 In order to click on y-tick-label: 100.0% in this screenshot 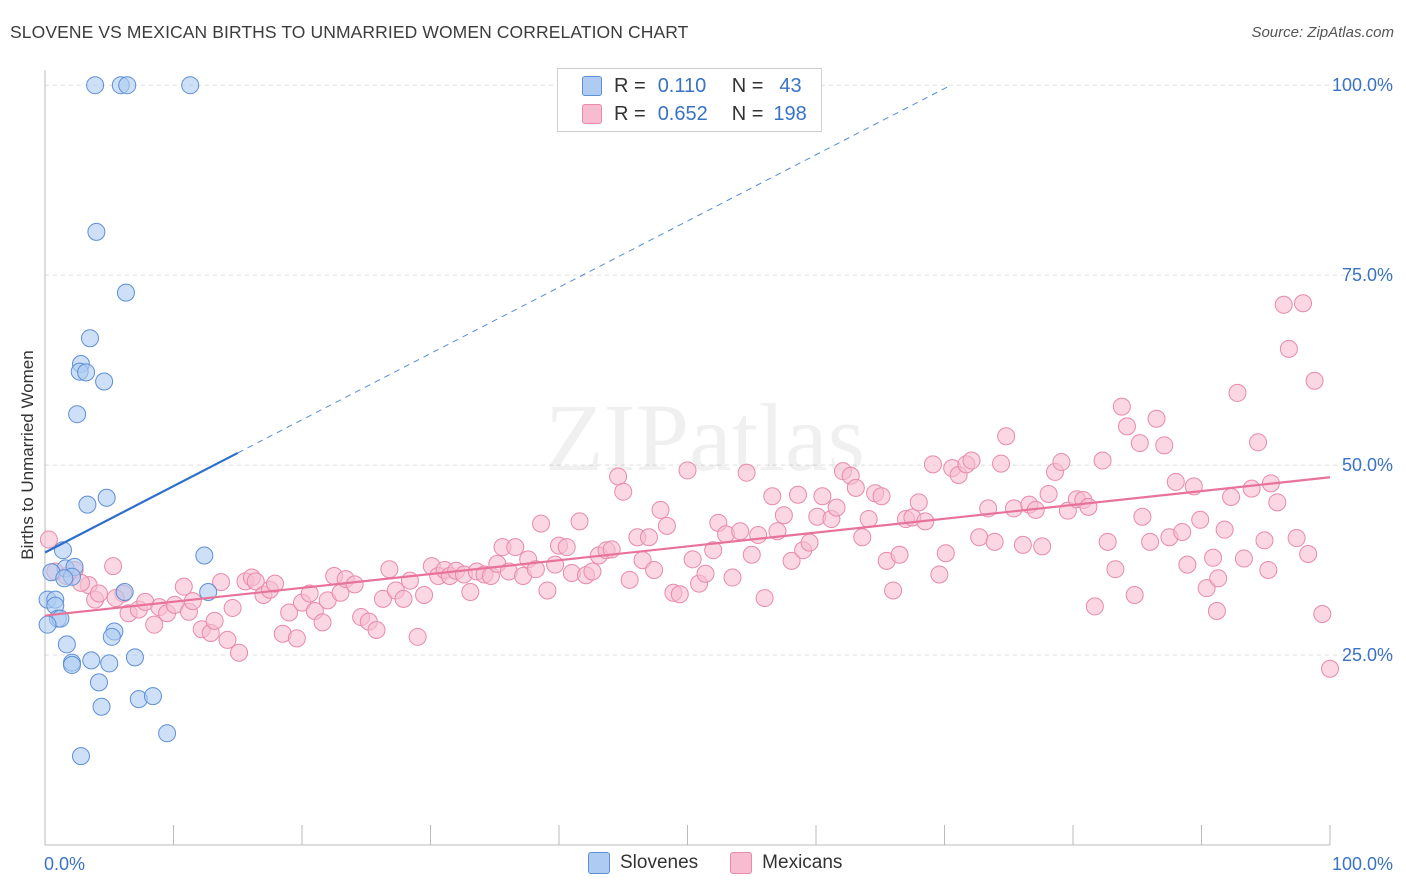, I will do `click(1362, 85)`.